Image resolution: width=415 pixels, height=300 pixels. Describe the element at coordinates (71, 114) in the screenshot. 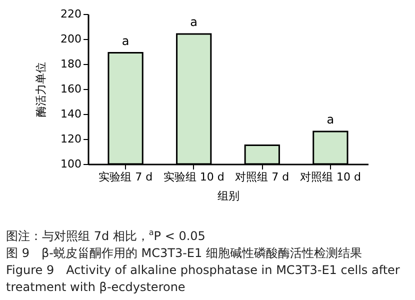

I see `y-tick-label: 140` at that location.